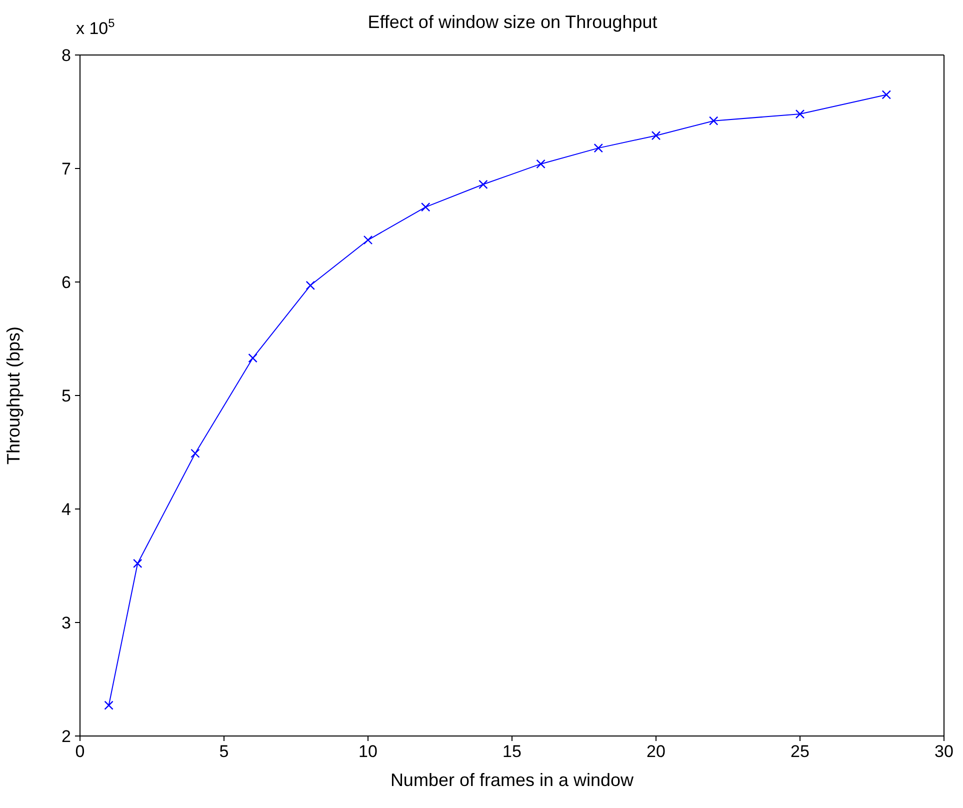 The image size is (963, 808). What do you see at coordinates (13, 395) in the screenshot?
I see `y-axis-title: Throughput (bps)` at bounding box center [13, 395].